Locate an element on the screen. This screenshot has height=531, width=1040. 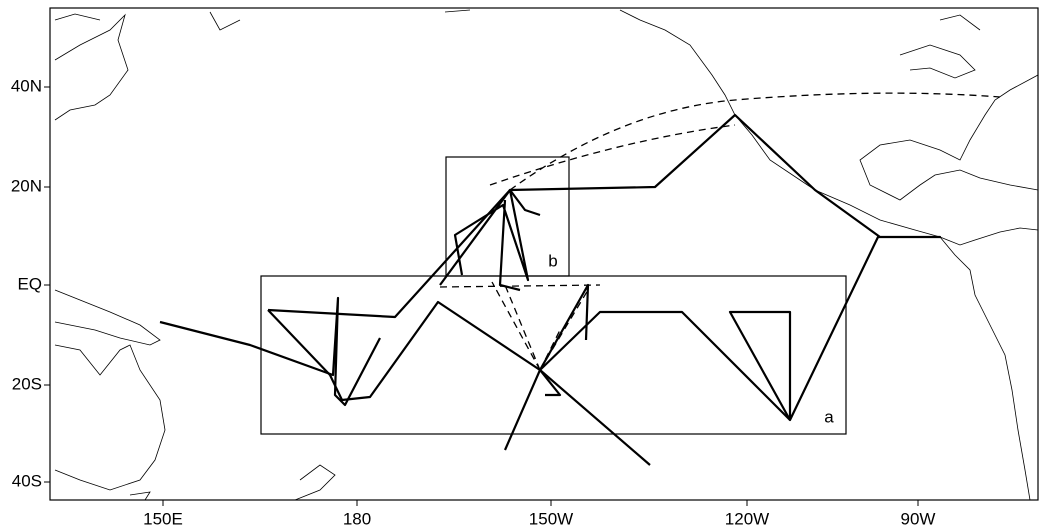
lat-label: 20S is located at coordinates (27, 383).